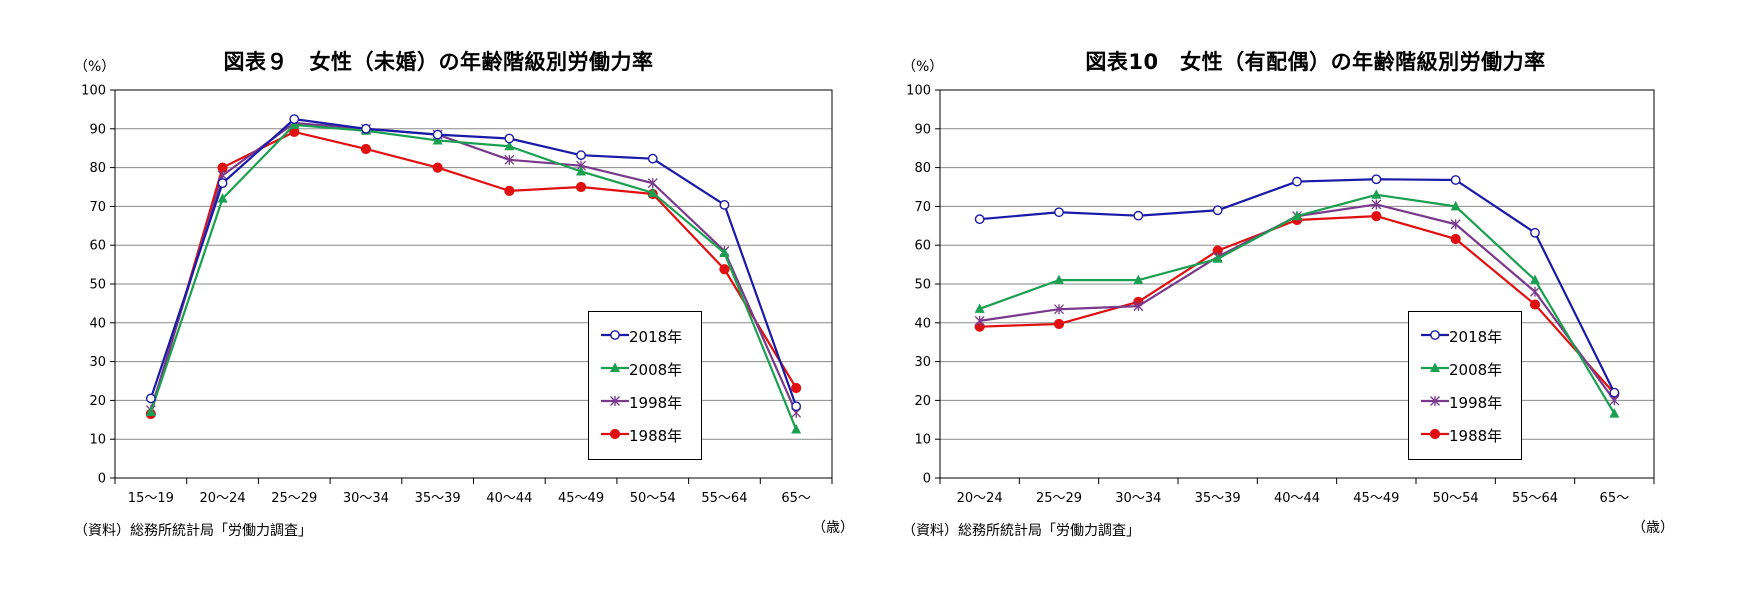 The image size is (1755, 594). I want to click on x-tick-label: 25～29, so click(294, 498).